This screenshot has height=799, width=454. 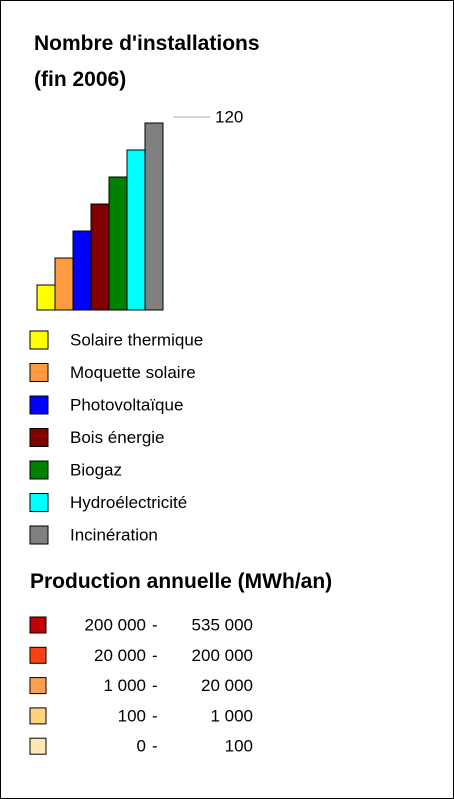 What do you see at coordinates (132, 715) in the screenshot?
I see `class-min: 100` at bounding box center [132, 715].